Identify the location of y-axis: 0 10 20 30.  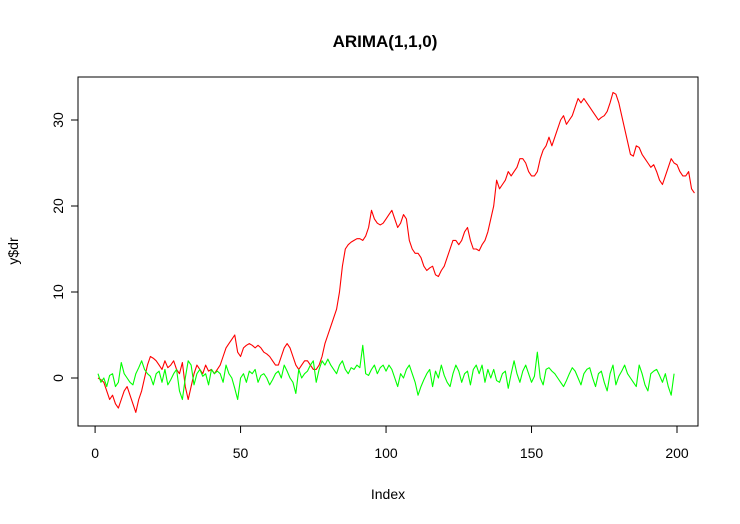
(64, 247).